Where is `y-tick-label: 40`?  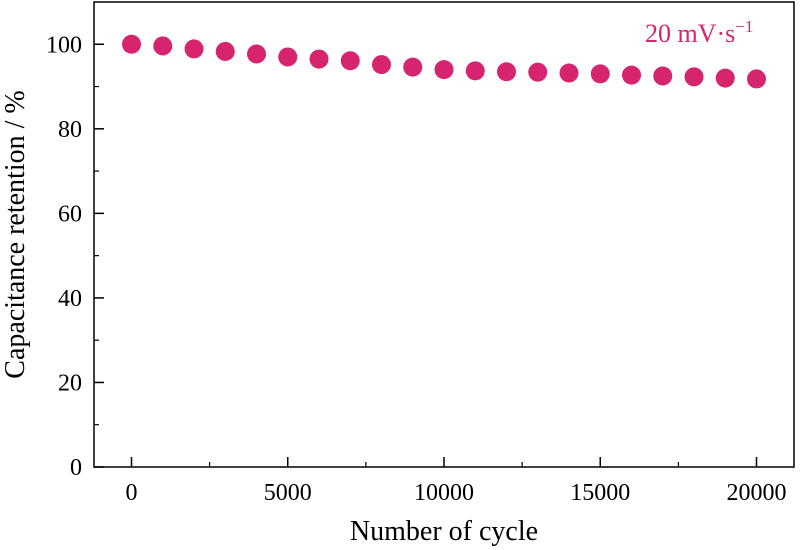 y-tick-label: 40 is located at coordinates (70, 299).